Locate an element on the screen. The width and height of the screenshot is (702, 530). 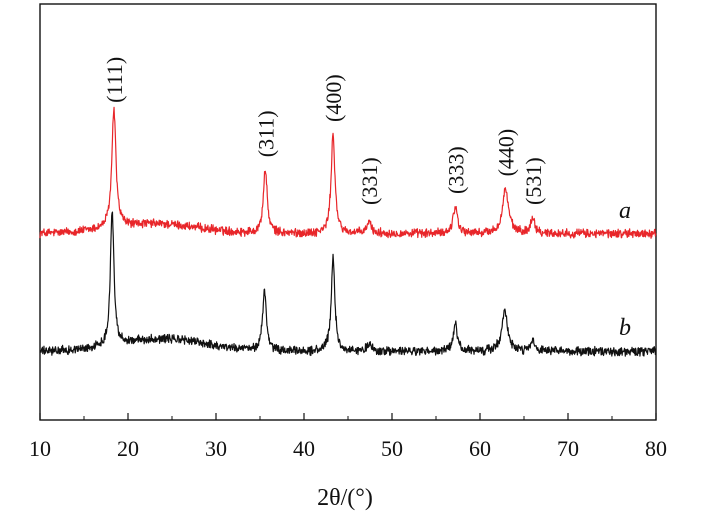
x-tick-label: 50 is located at coordinates (392, 448).